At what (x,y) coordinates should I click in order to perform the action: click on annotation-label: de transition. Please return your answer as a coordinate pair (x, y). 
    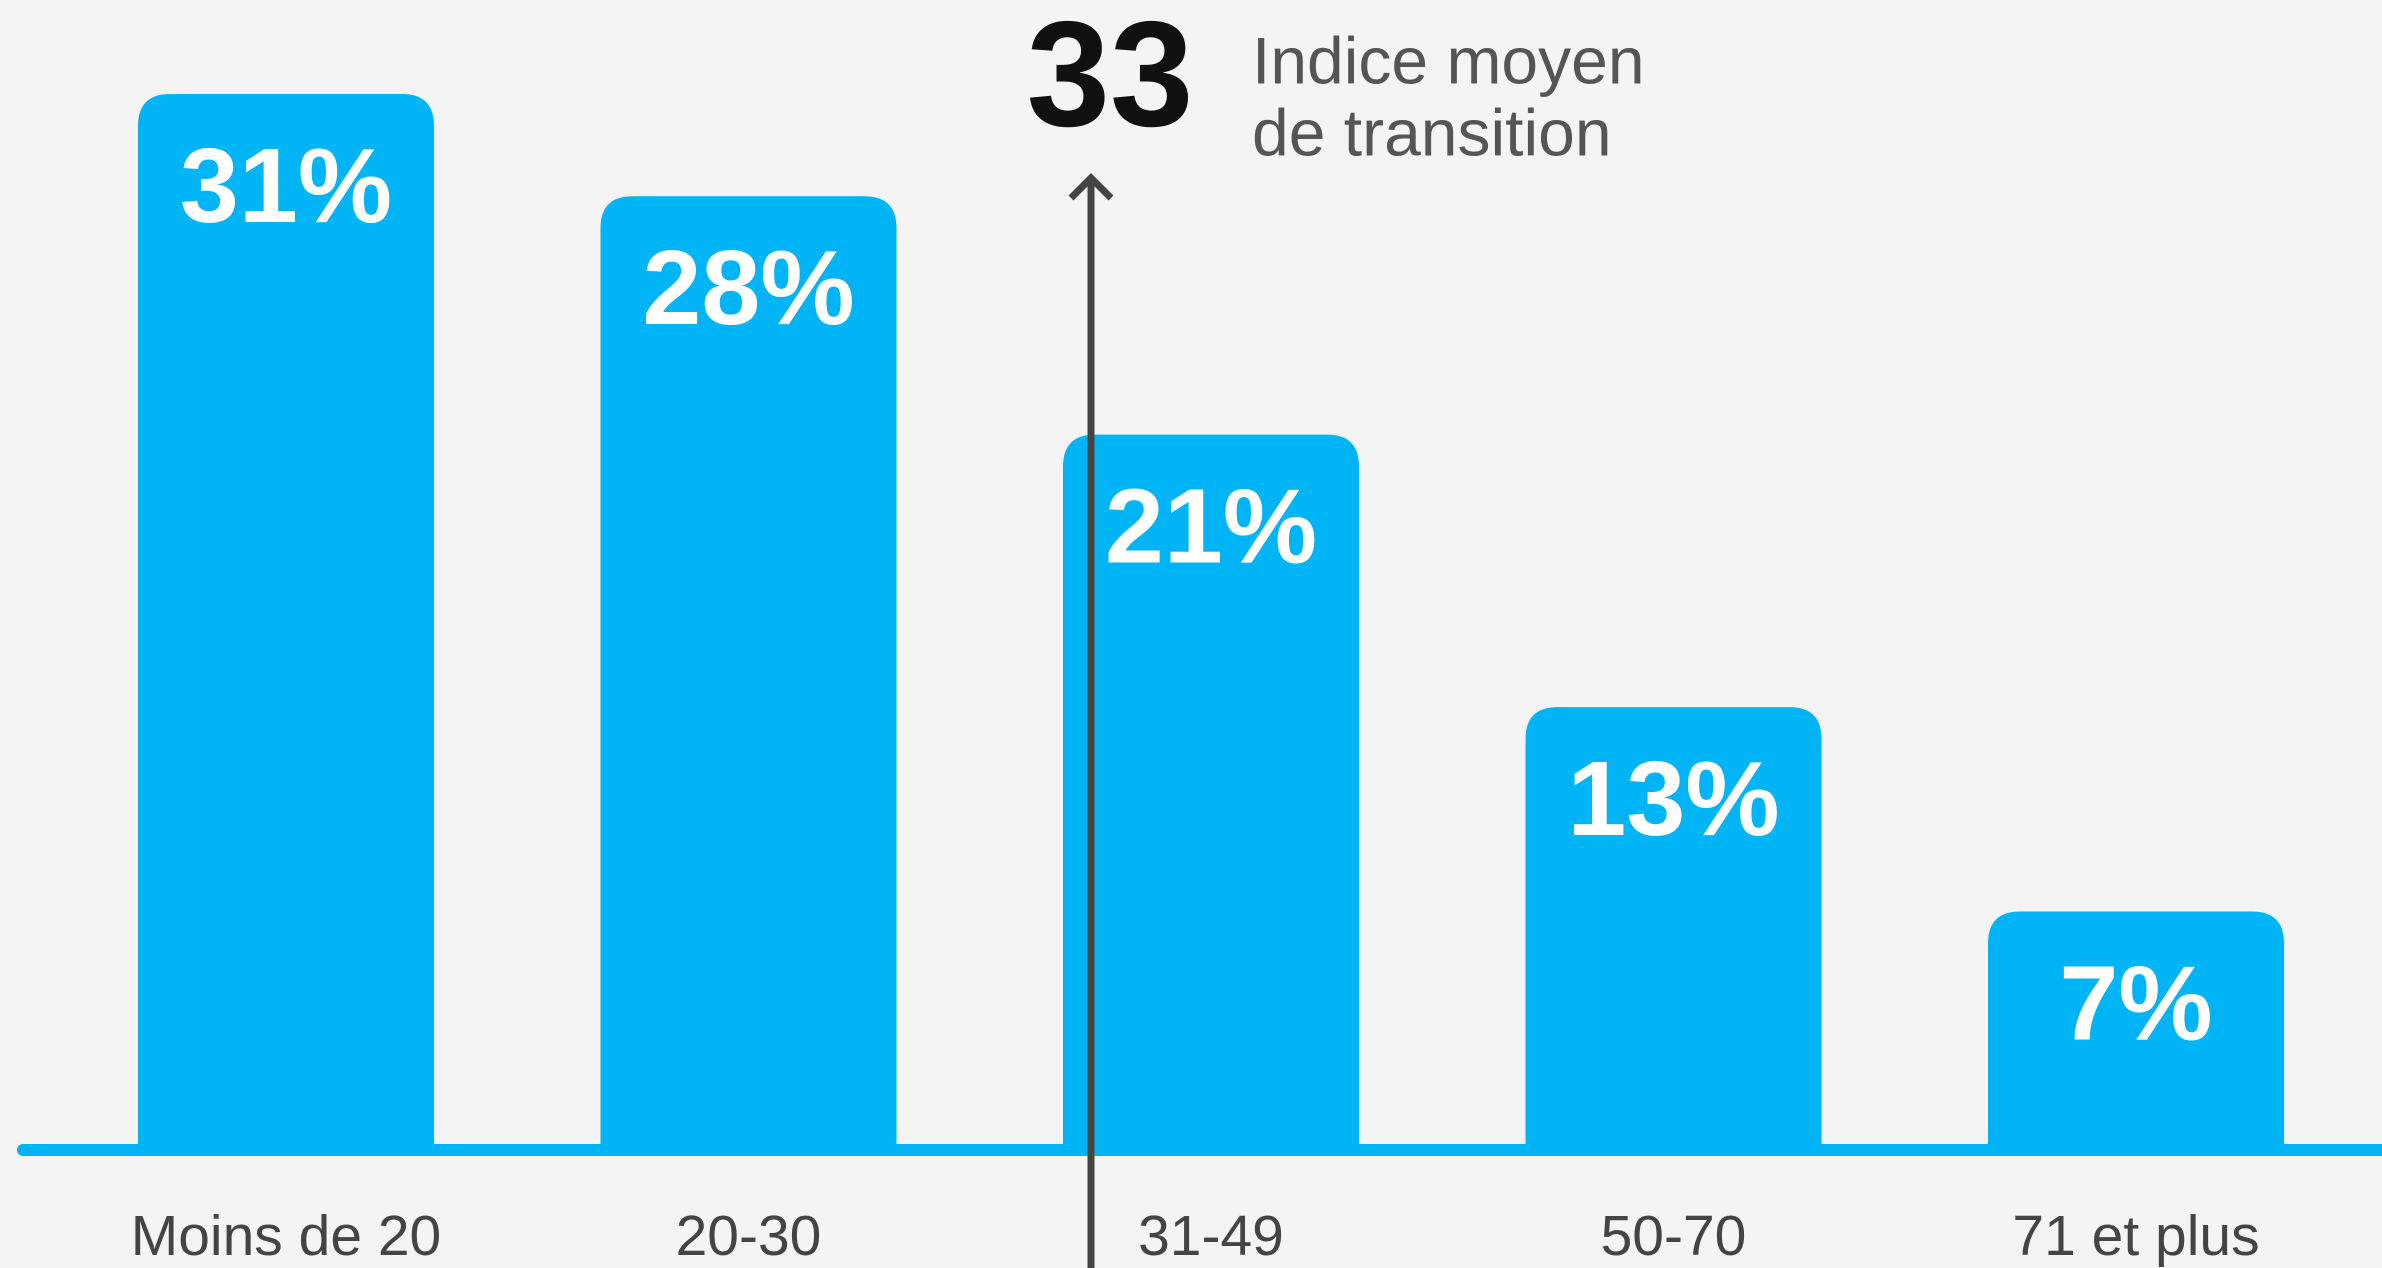
    Looking at the image, I should click on (1432, 132).